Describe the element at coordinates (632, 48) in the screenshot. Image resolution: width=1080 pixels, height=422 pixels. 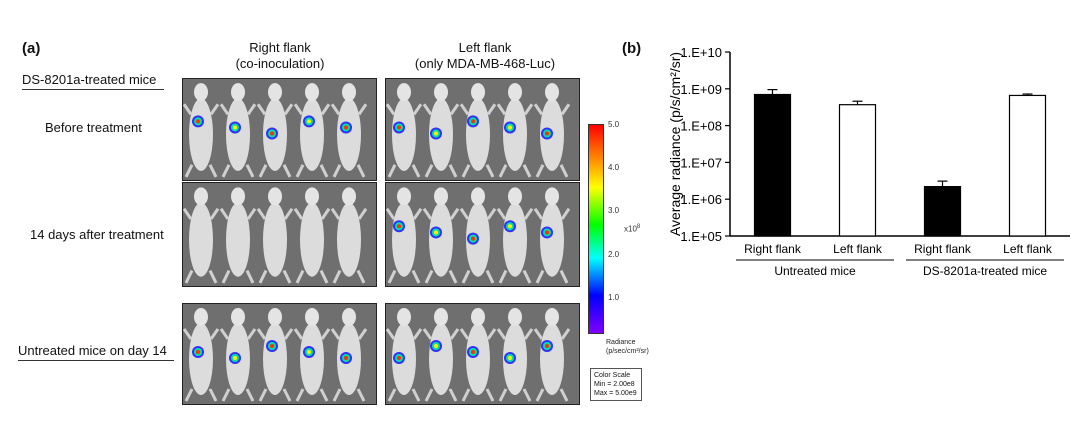
I see `panel-b-label: (b)` at that location.